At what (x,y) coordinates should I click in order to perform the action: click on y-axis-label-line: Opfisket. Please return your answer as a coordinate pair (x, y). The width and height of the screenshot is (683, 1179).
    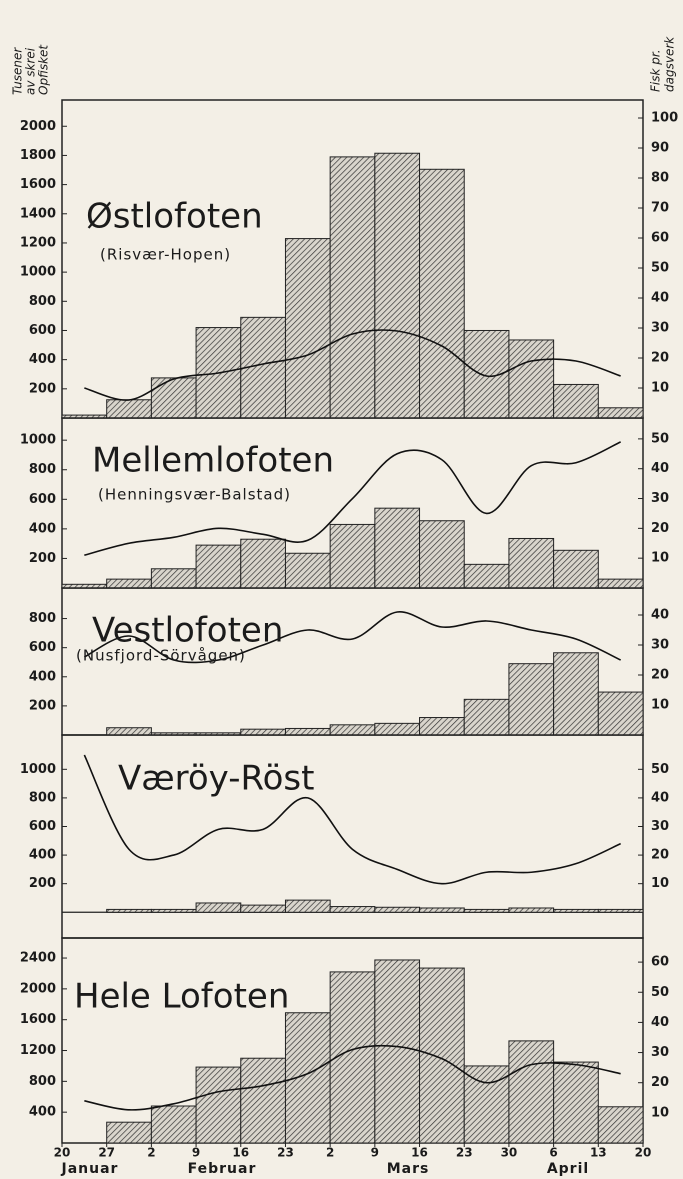
    Looking at the image, I should click on (44, 69).